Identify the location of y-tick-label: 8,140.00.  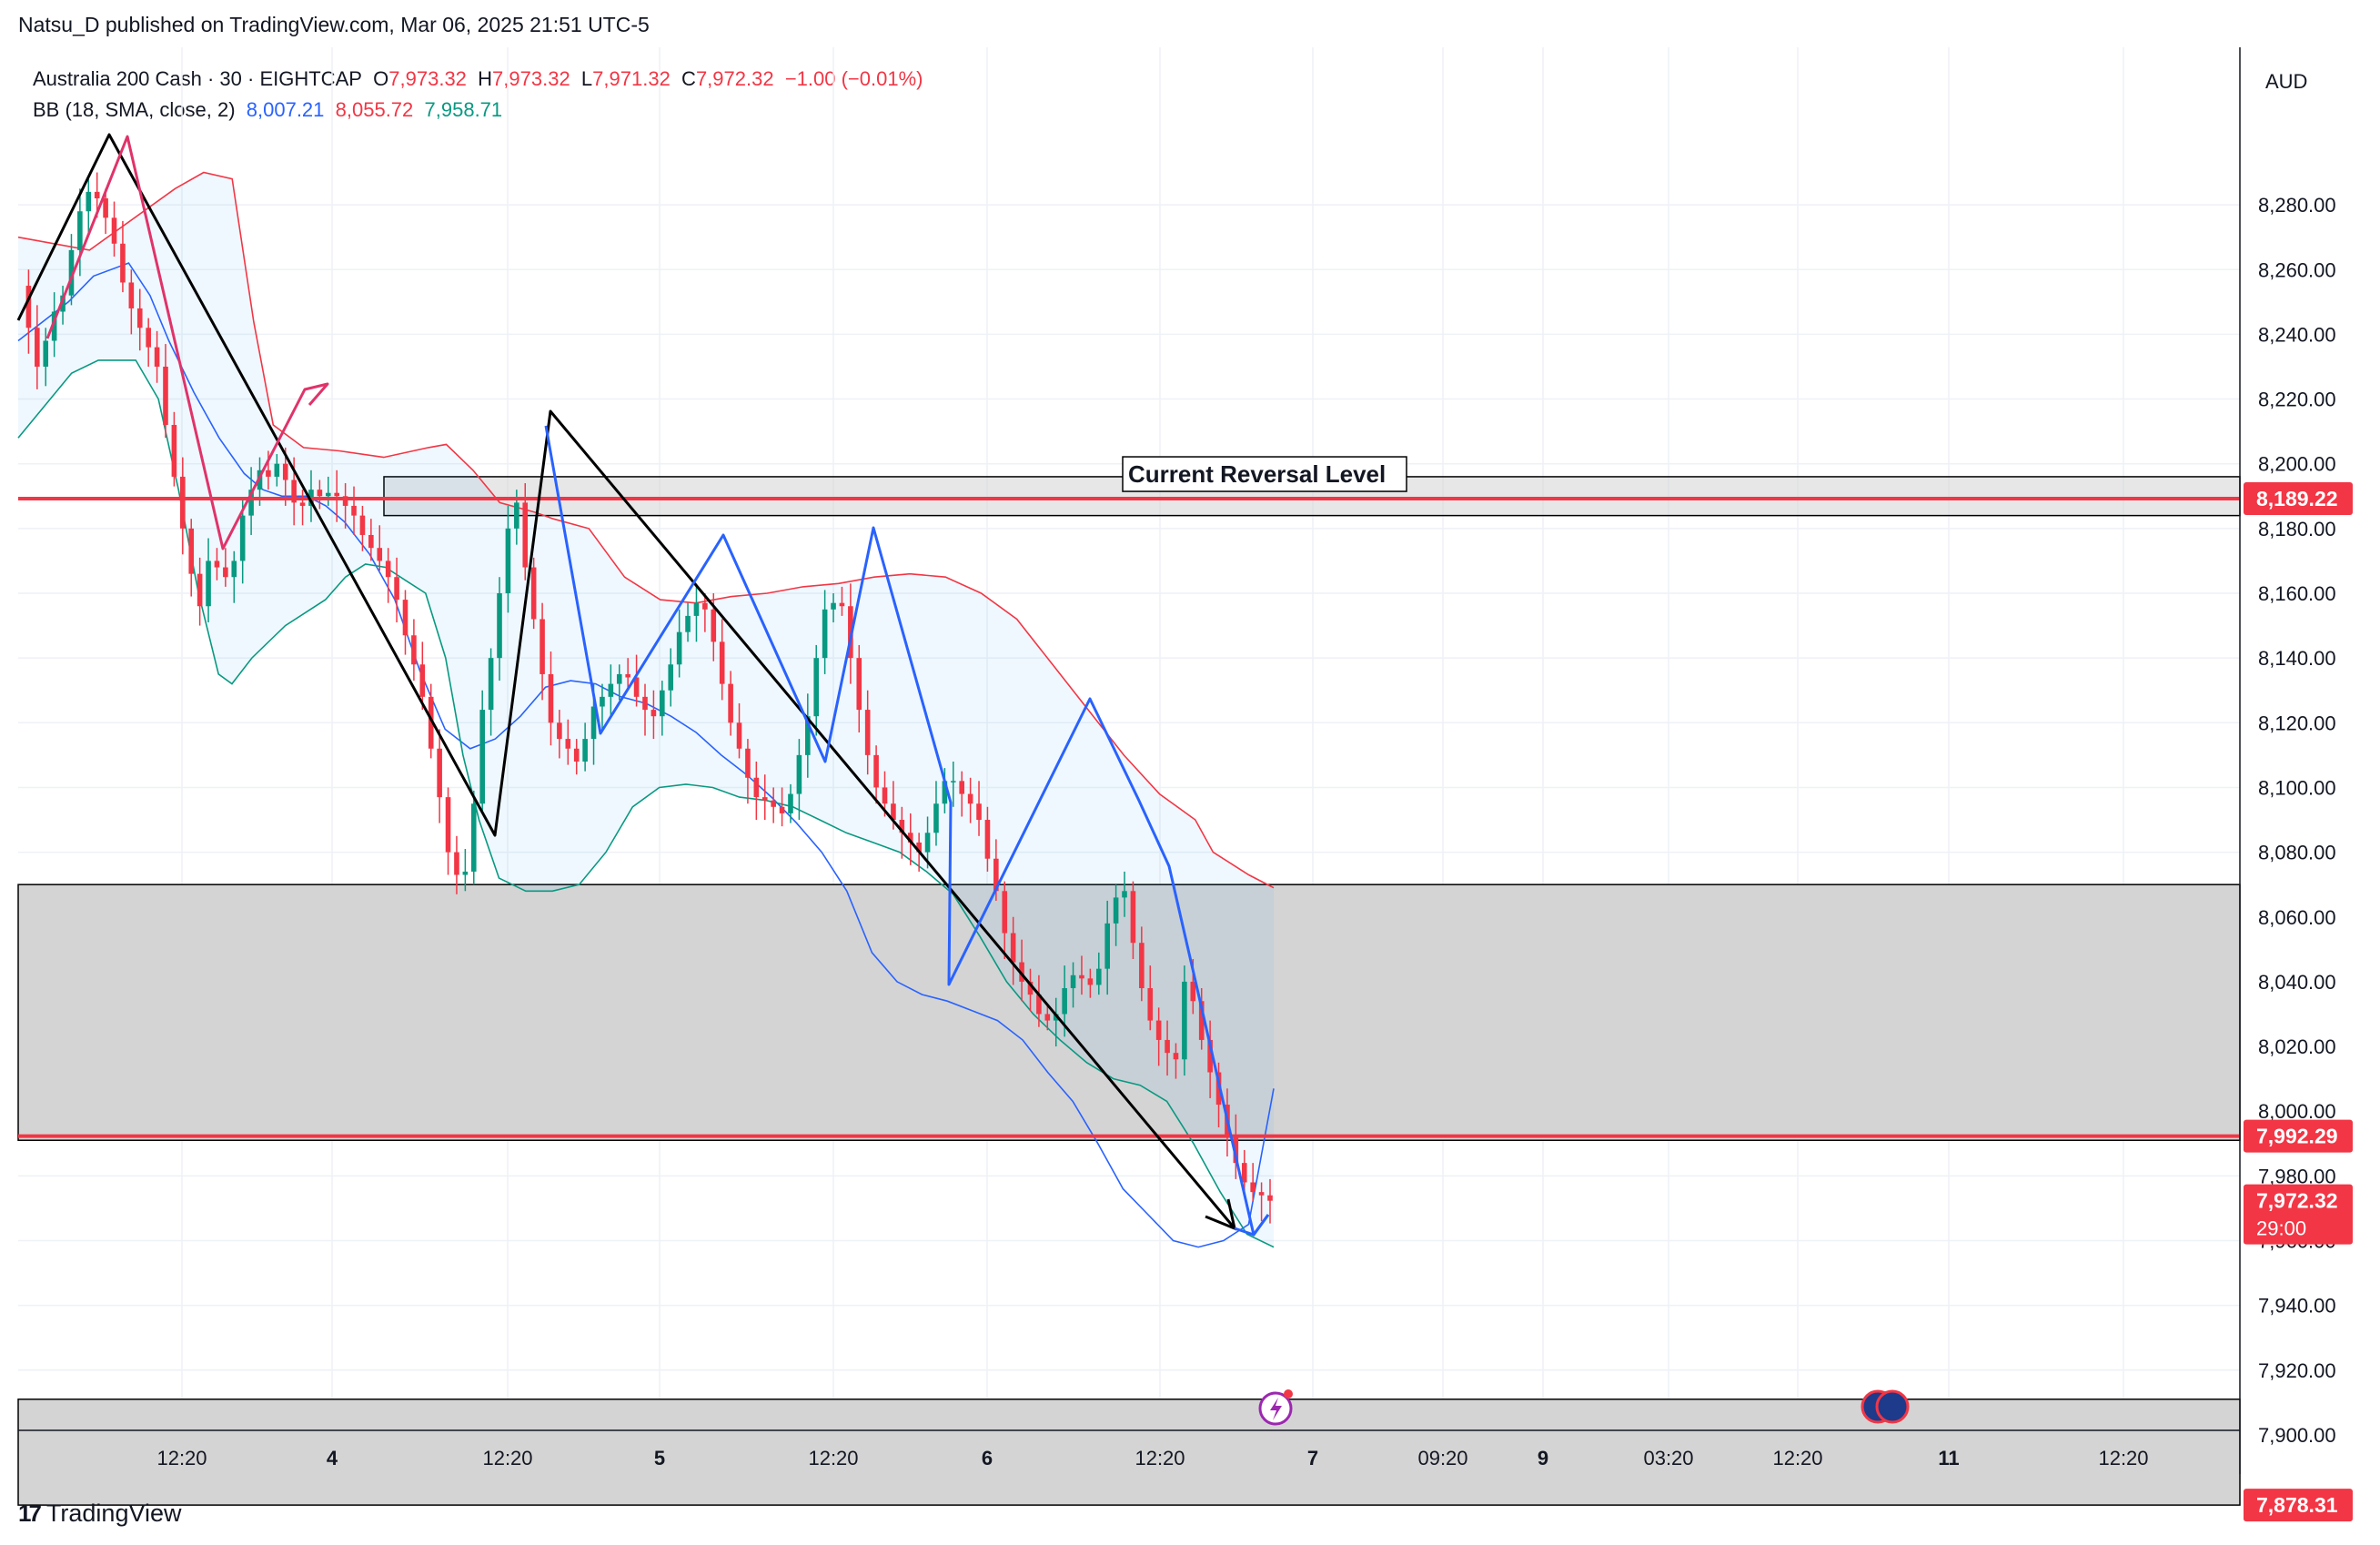
(2297, 659).